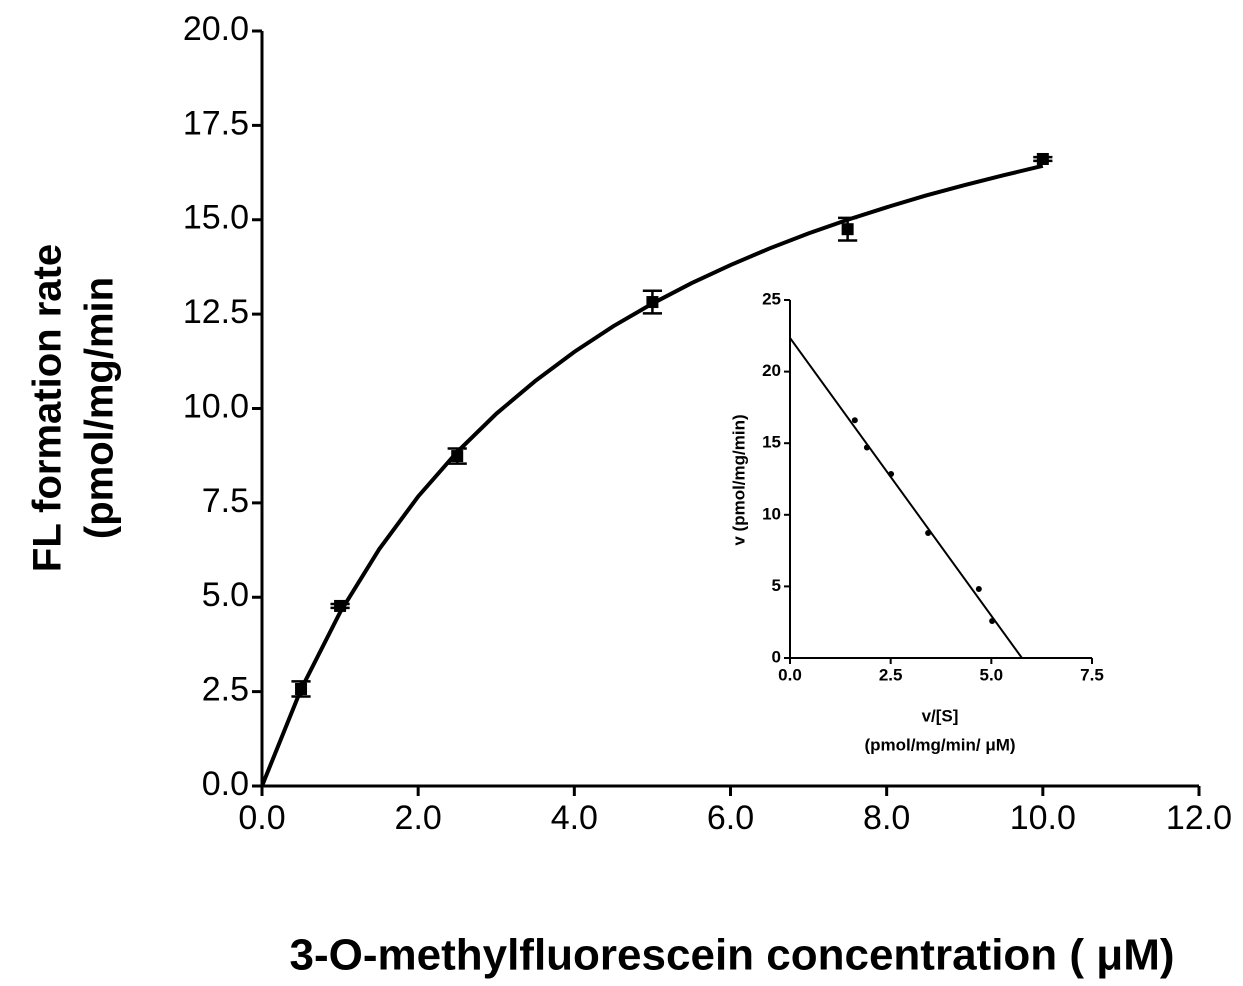 The image size is (1243, 986). I want to click on y-tick-label: 25, so click(771, 298).